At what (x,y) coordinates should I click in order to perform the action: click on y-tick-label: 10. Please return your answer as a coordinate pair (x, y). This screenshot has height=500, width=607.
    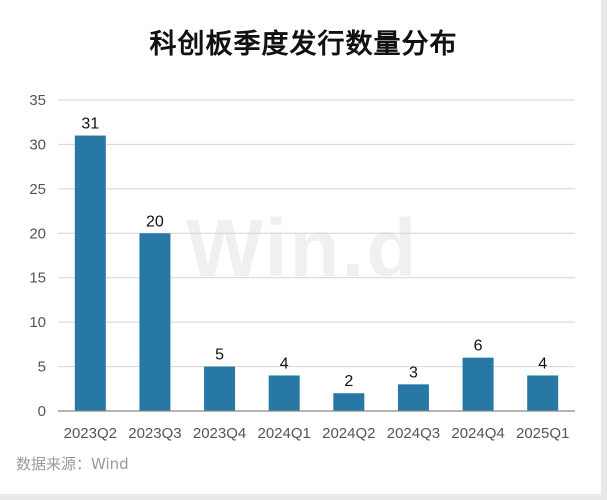
    Looking at the image, I should click on (37, 322).